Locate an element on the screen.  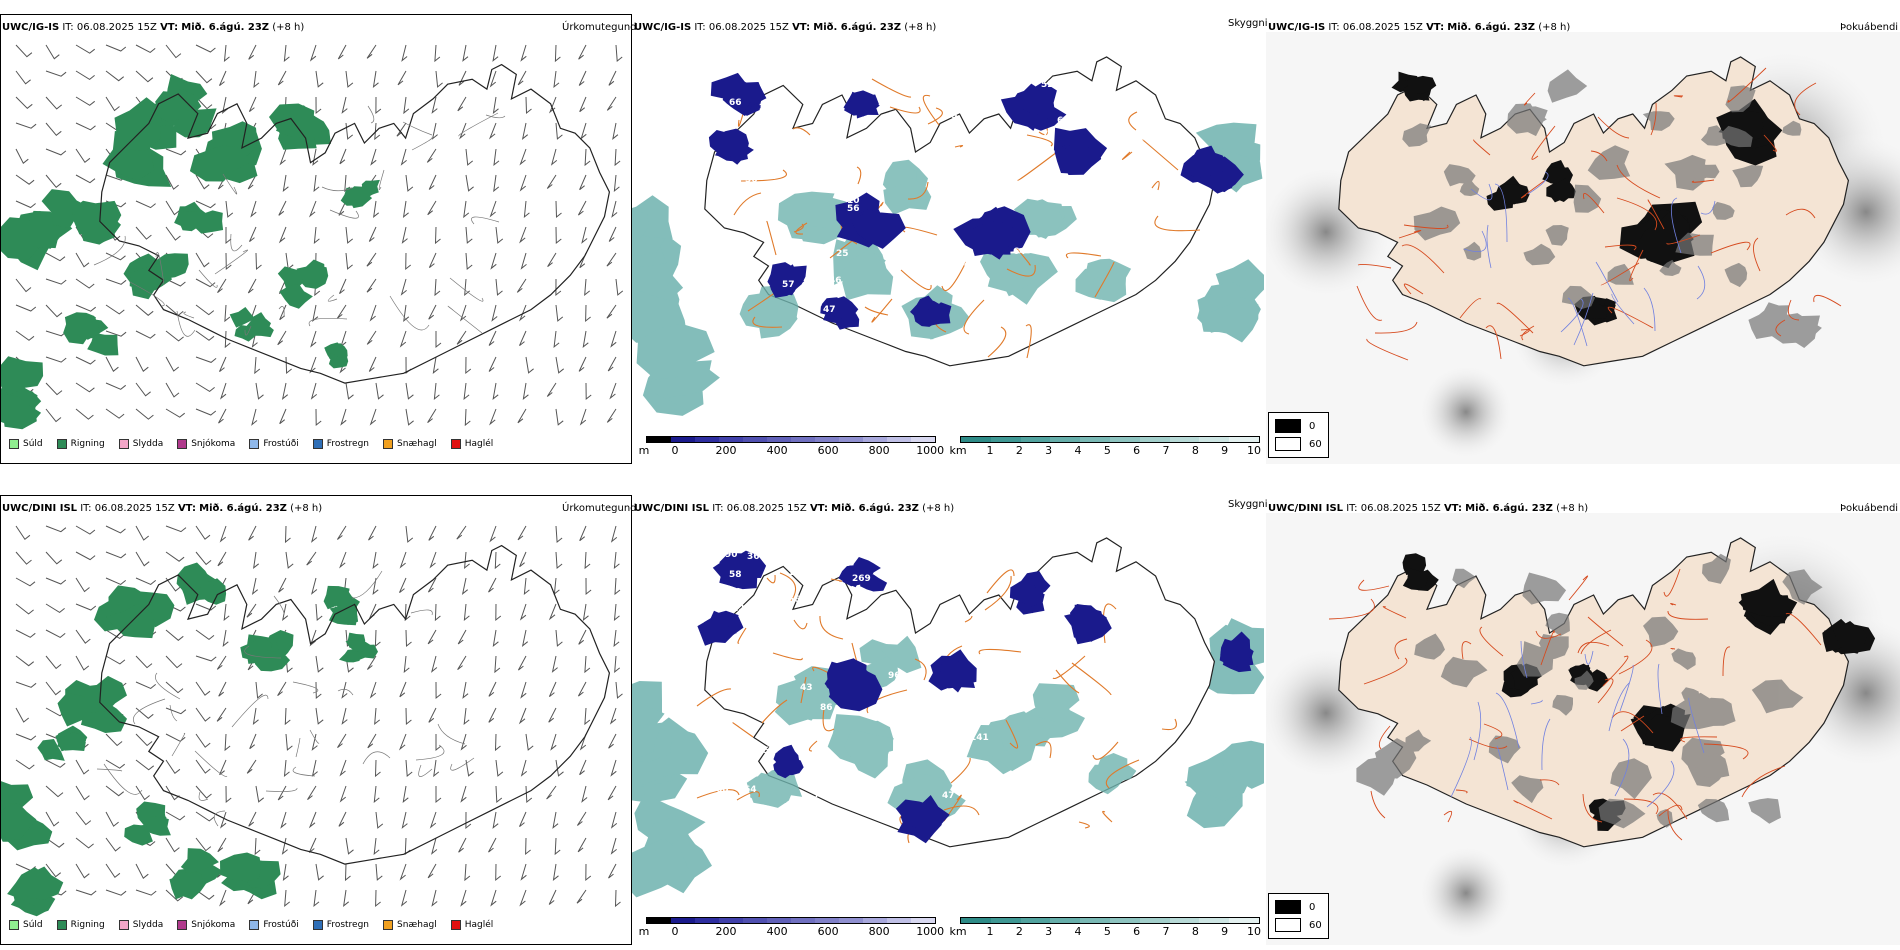
cloud-base-label: 58 is located at coordinates (1193, 638).